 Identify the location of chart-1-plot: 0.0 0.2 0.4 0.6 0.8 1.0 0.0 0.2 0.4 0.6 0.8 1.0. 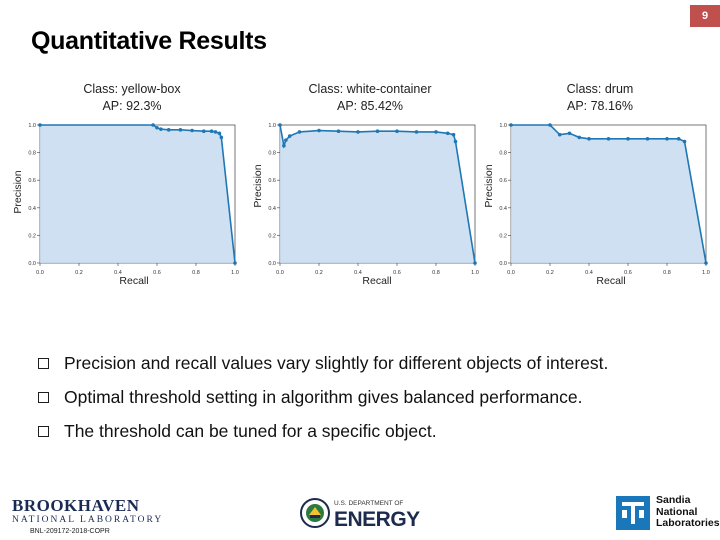
(133, 199).